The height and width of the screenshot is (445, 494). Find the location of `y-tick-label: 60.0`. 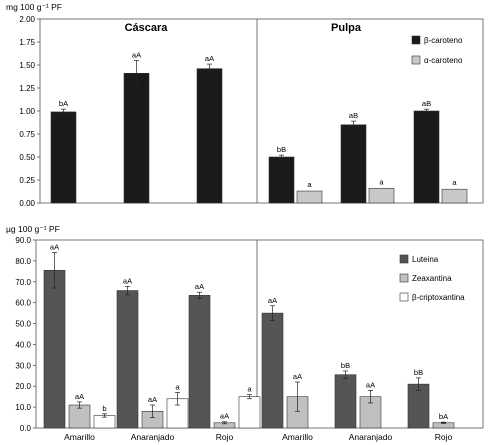

y-tick-label: 60.0 is located at coordinates (23, 303).